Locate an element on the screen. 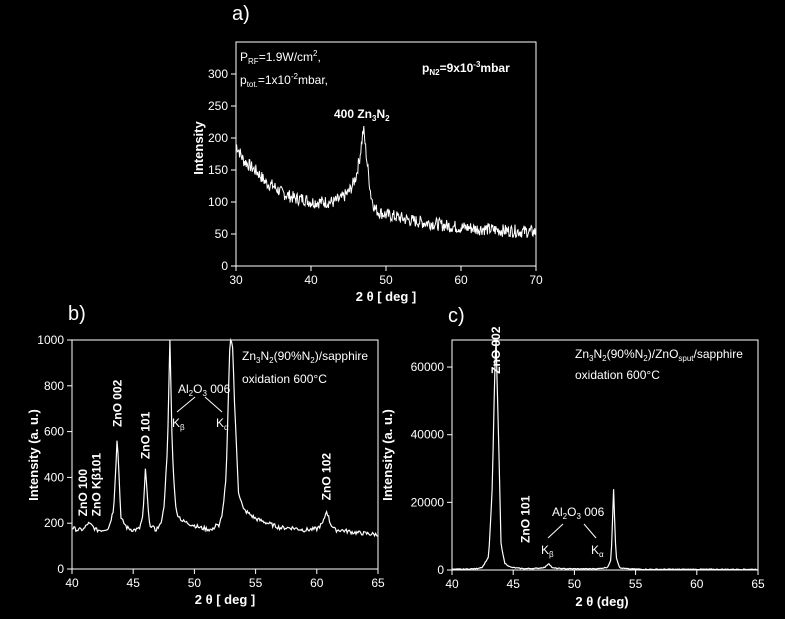 The image size is (785, 619). panel-b-peak-label: ZnO 102 is located at coordinates (327, 477).